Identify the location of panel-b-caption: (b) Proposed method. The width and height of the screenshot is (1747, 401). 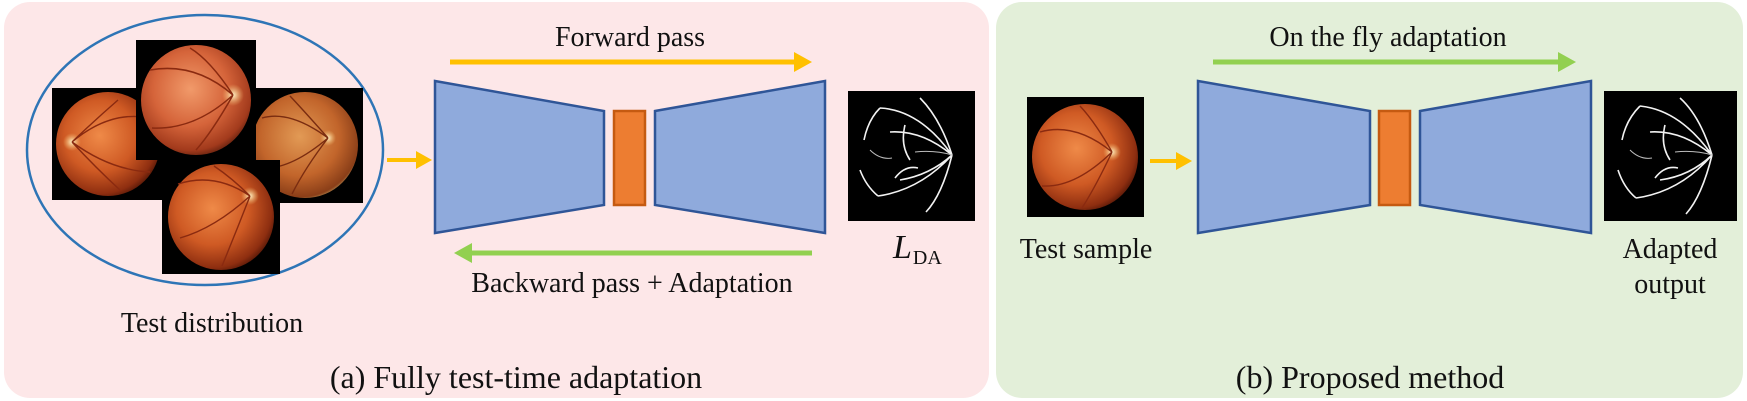
(1370, 377).